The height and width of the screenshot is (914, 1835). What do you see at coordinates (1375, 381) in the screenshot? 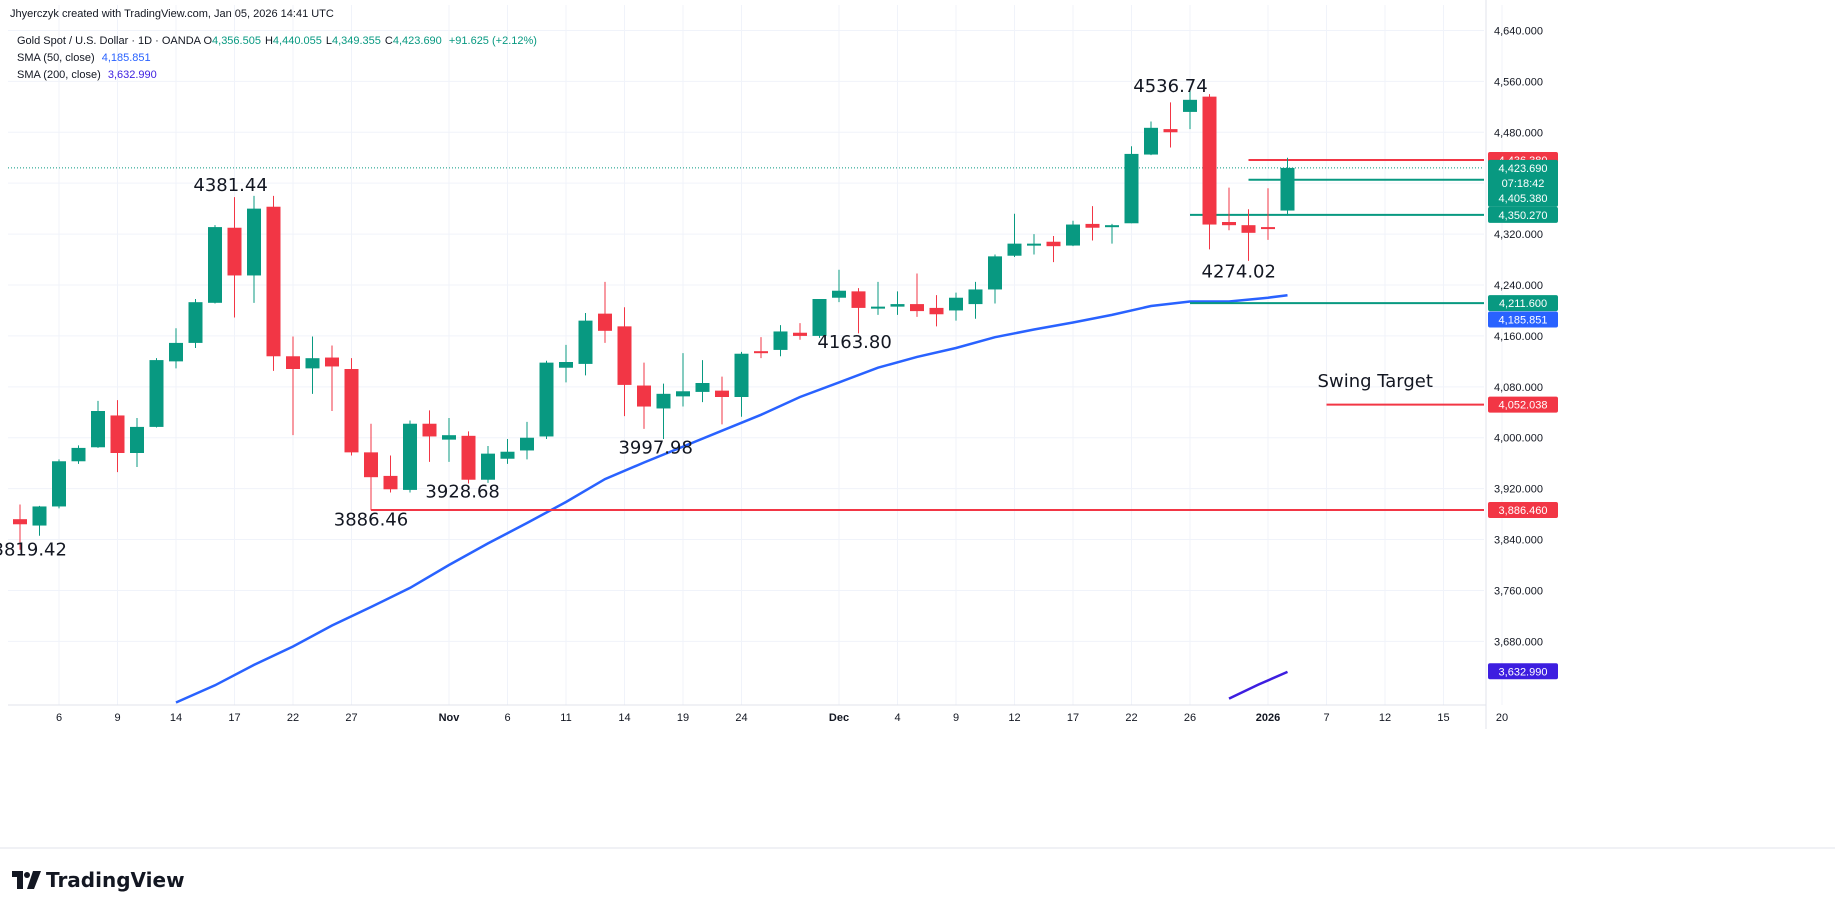
I see `price-annotation: Swing Target` at bounding box center [1375, 381].